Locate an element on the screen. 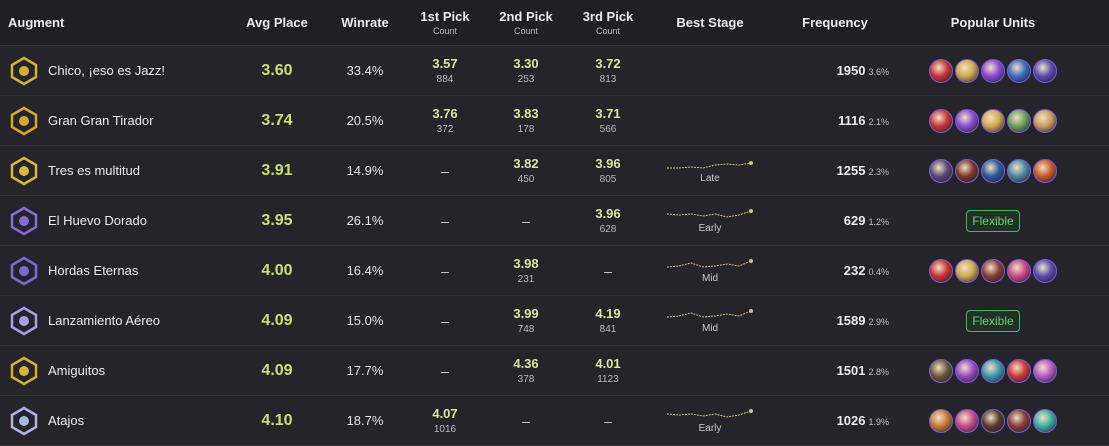  jazz-augment-icon is located at coordinates (24, 71).